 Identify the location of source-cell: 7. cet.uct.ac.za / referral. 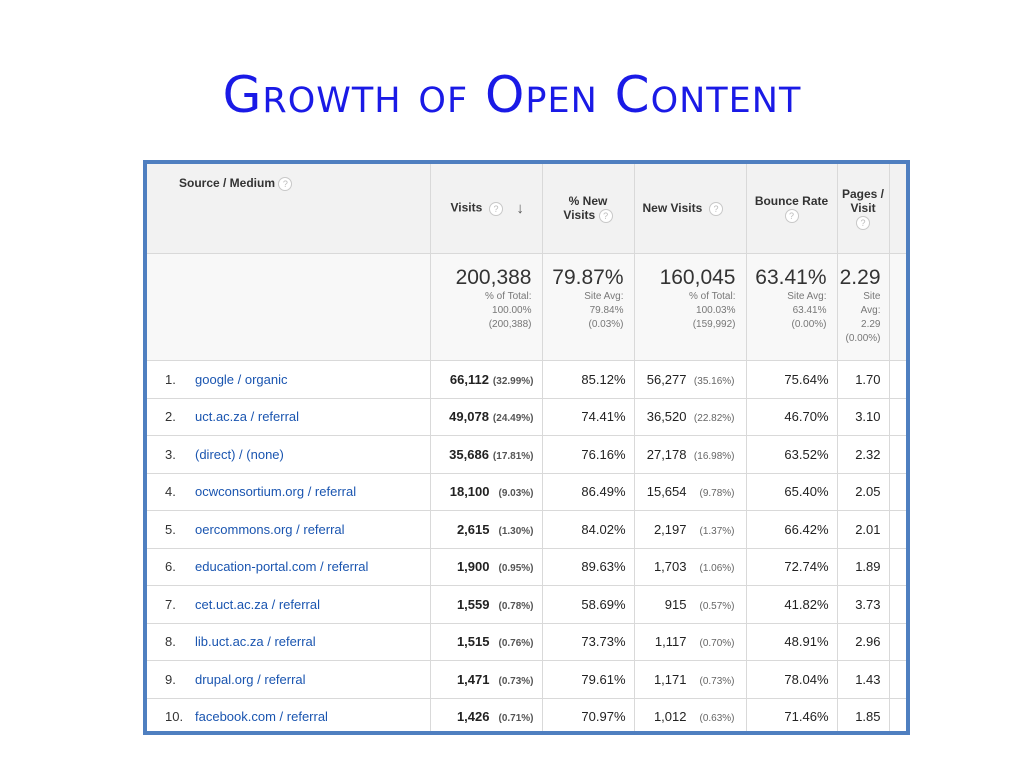
(289, 604).